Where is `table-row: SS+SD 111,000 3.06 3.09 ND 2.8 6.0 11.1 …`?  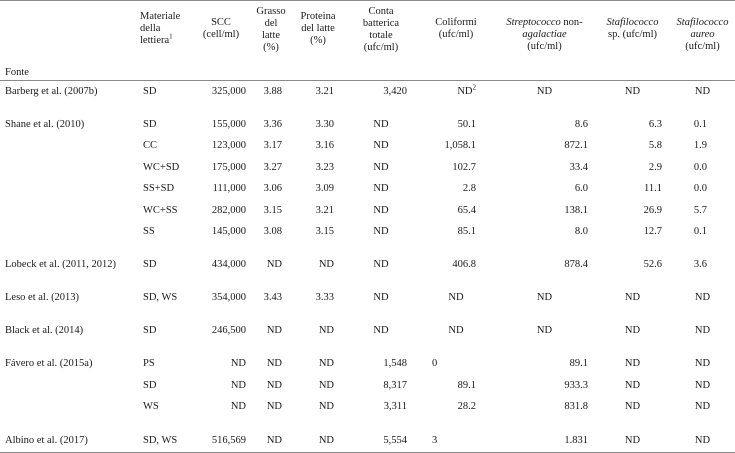 table-row: SS+SD 111,000 3.06 3.09 ND 2.8 6.0 11.1 … is located at coordinates (367, 190).